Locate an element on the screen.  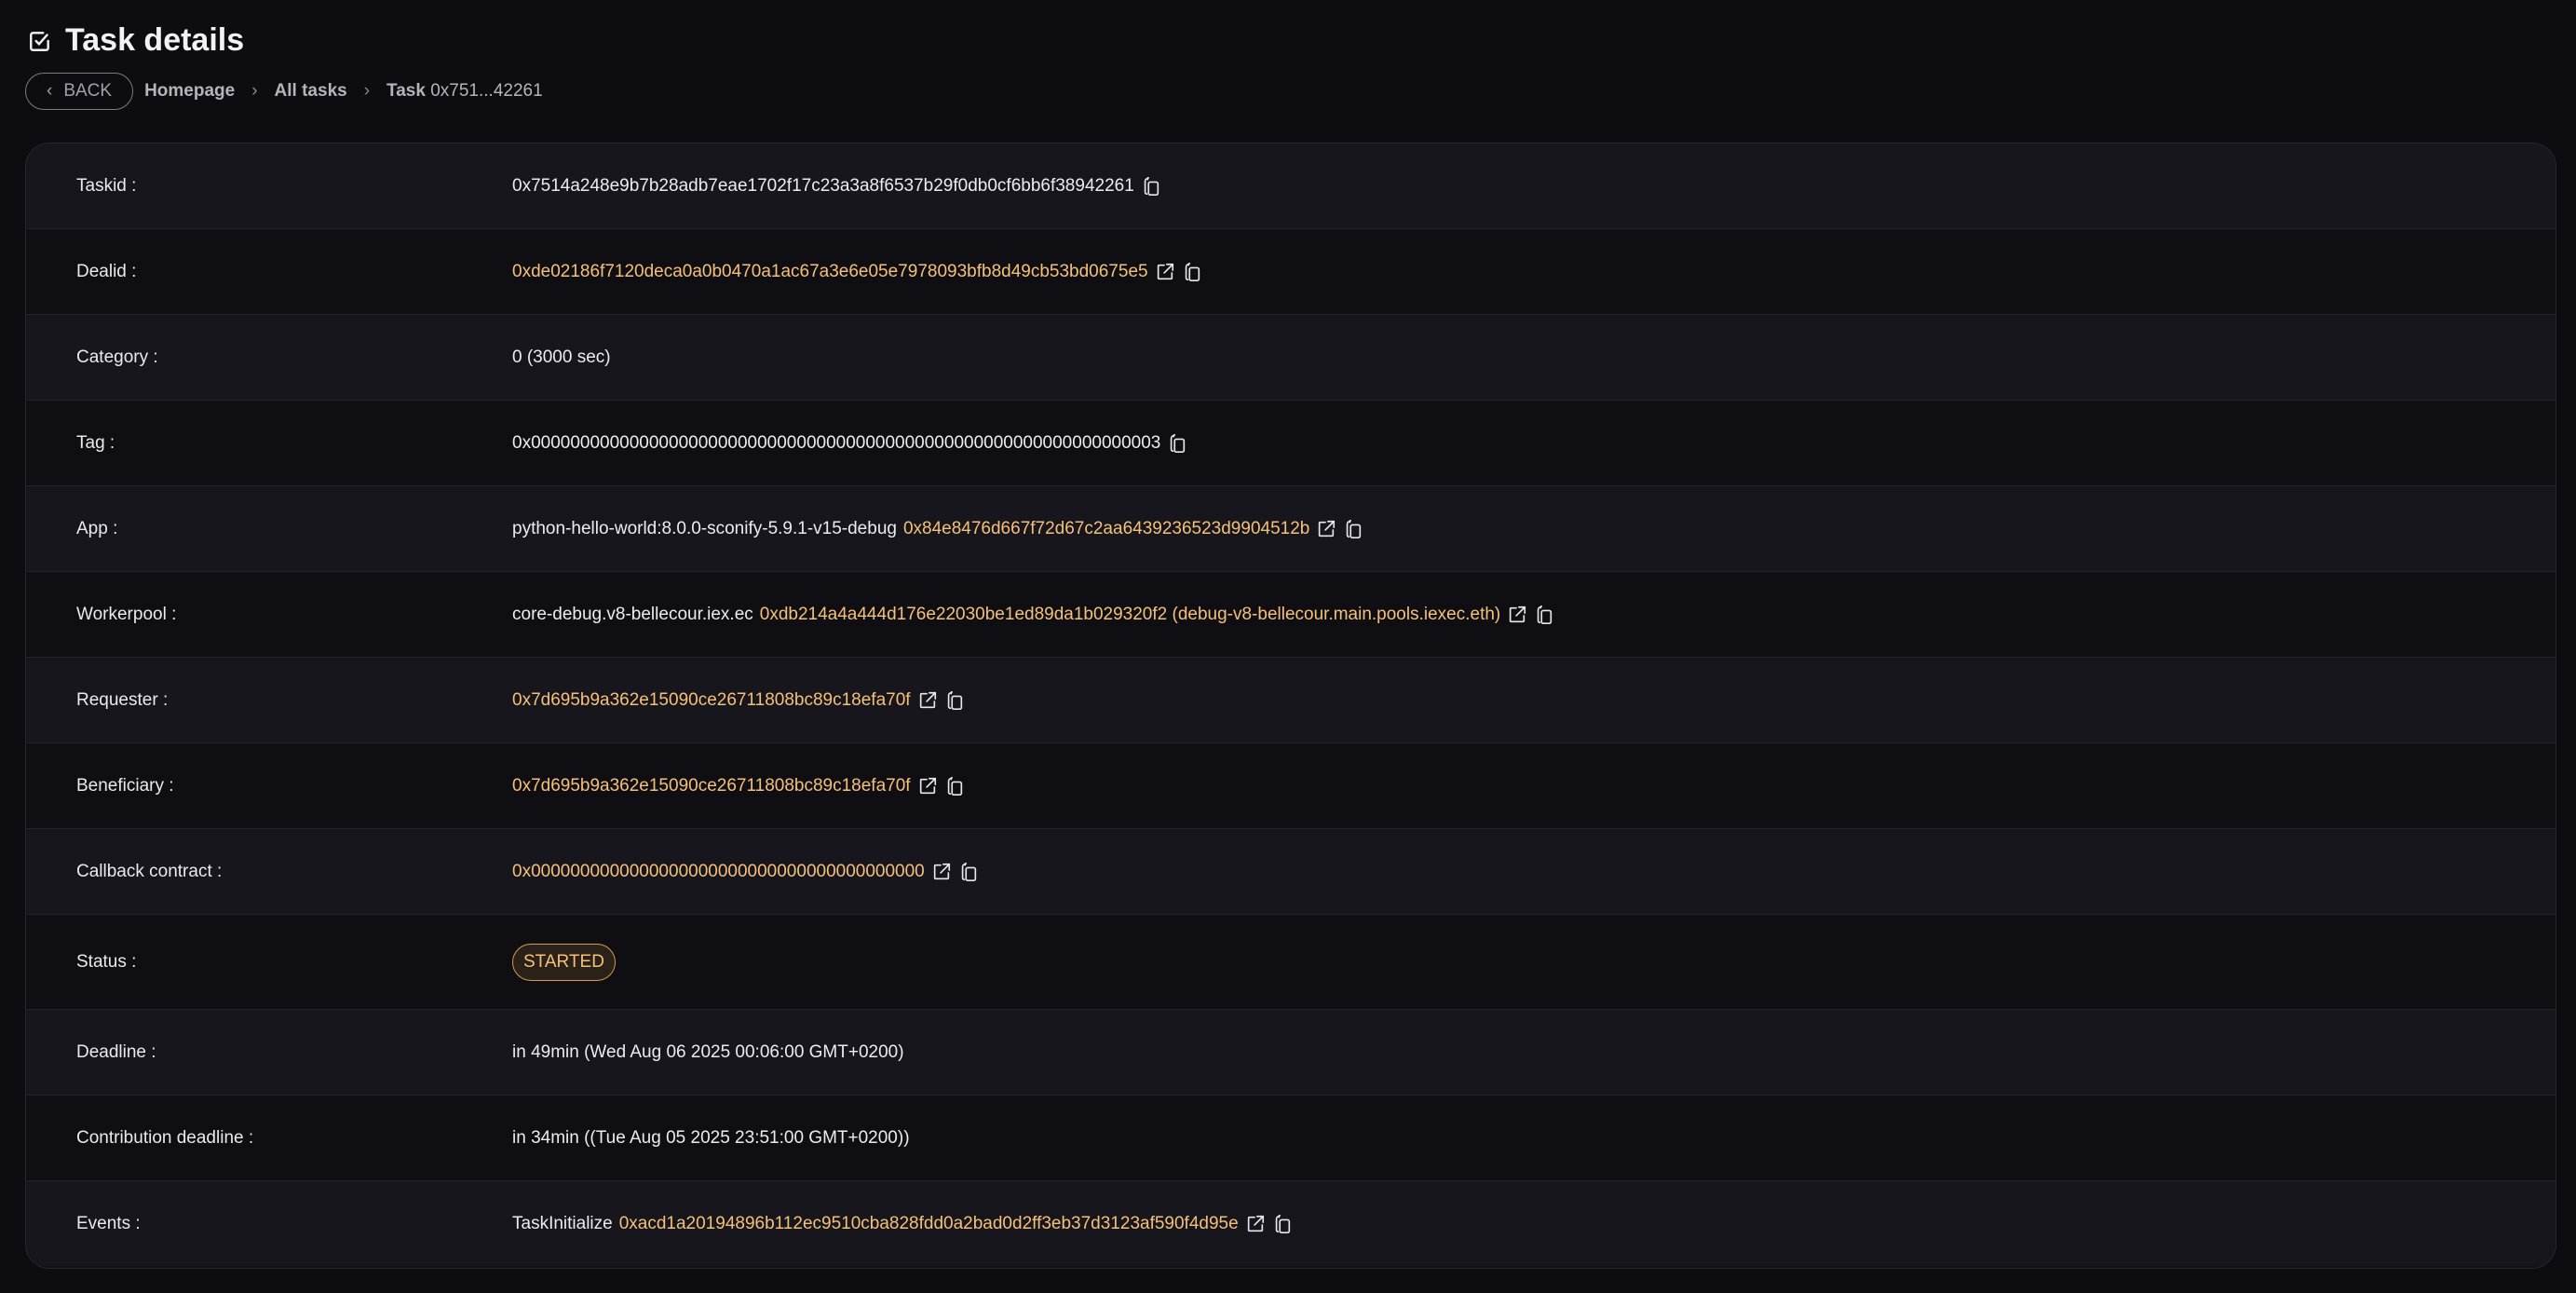
breadcrumb-homepage: Homepage is located at coordinates (190, 91).